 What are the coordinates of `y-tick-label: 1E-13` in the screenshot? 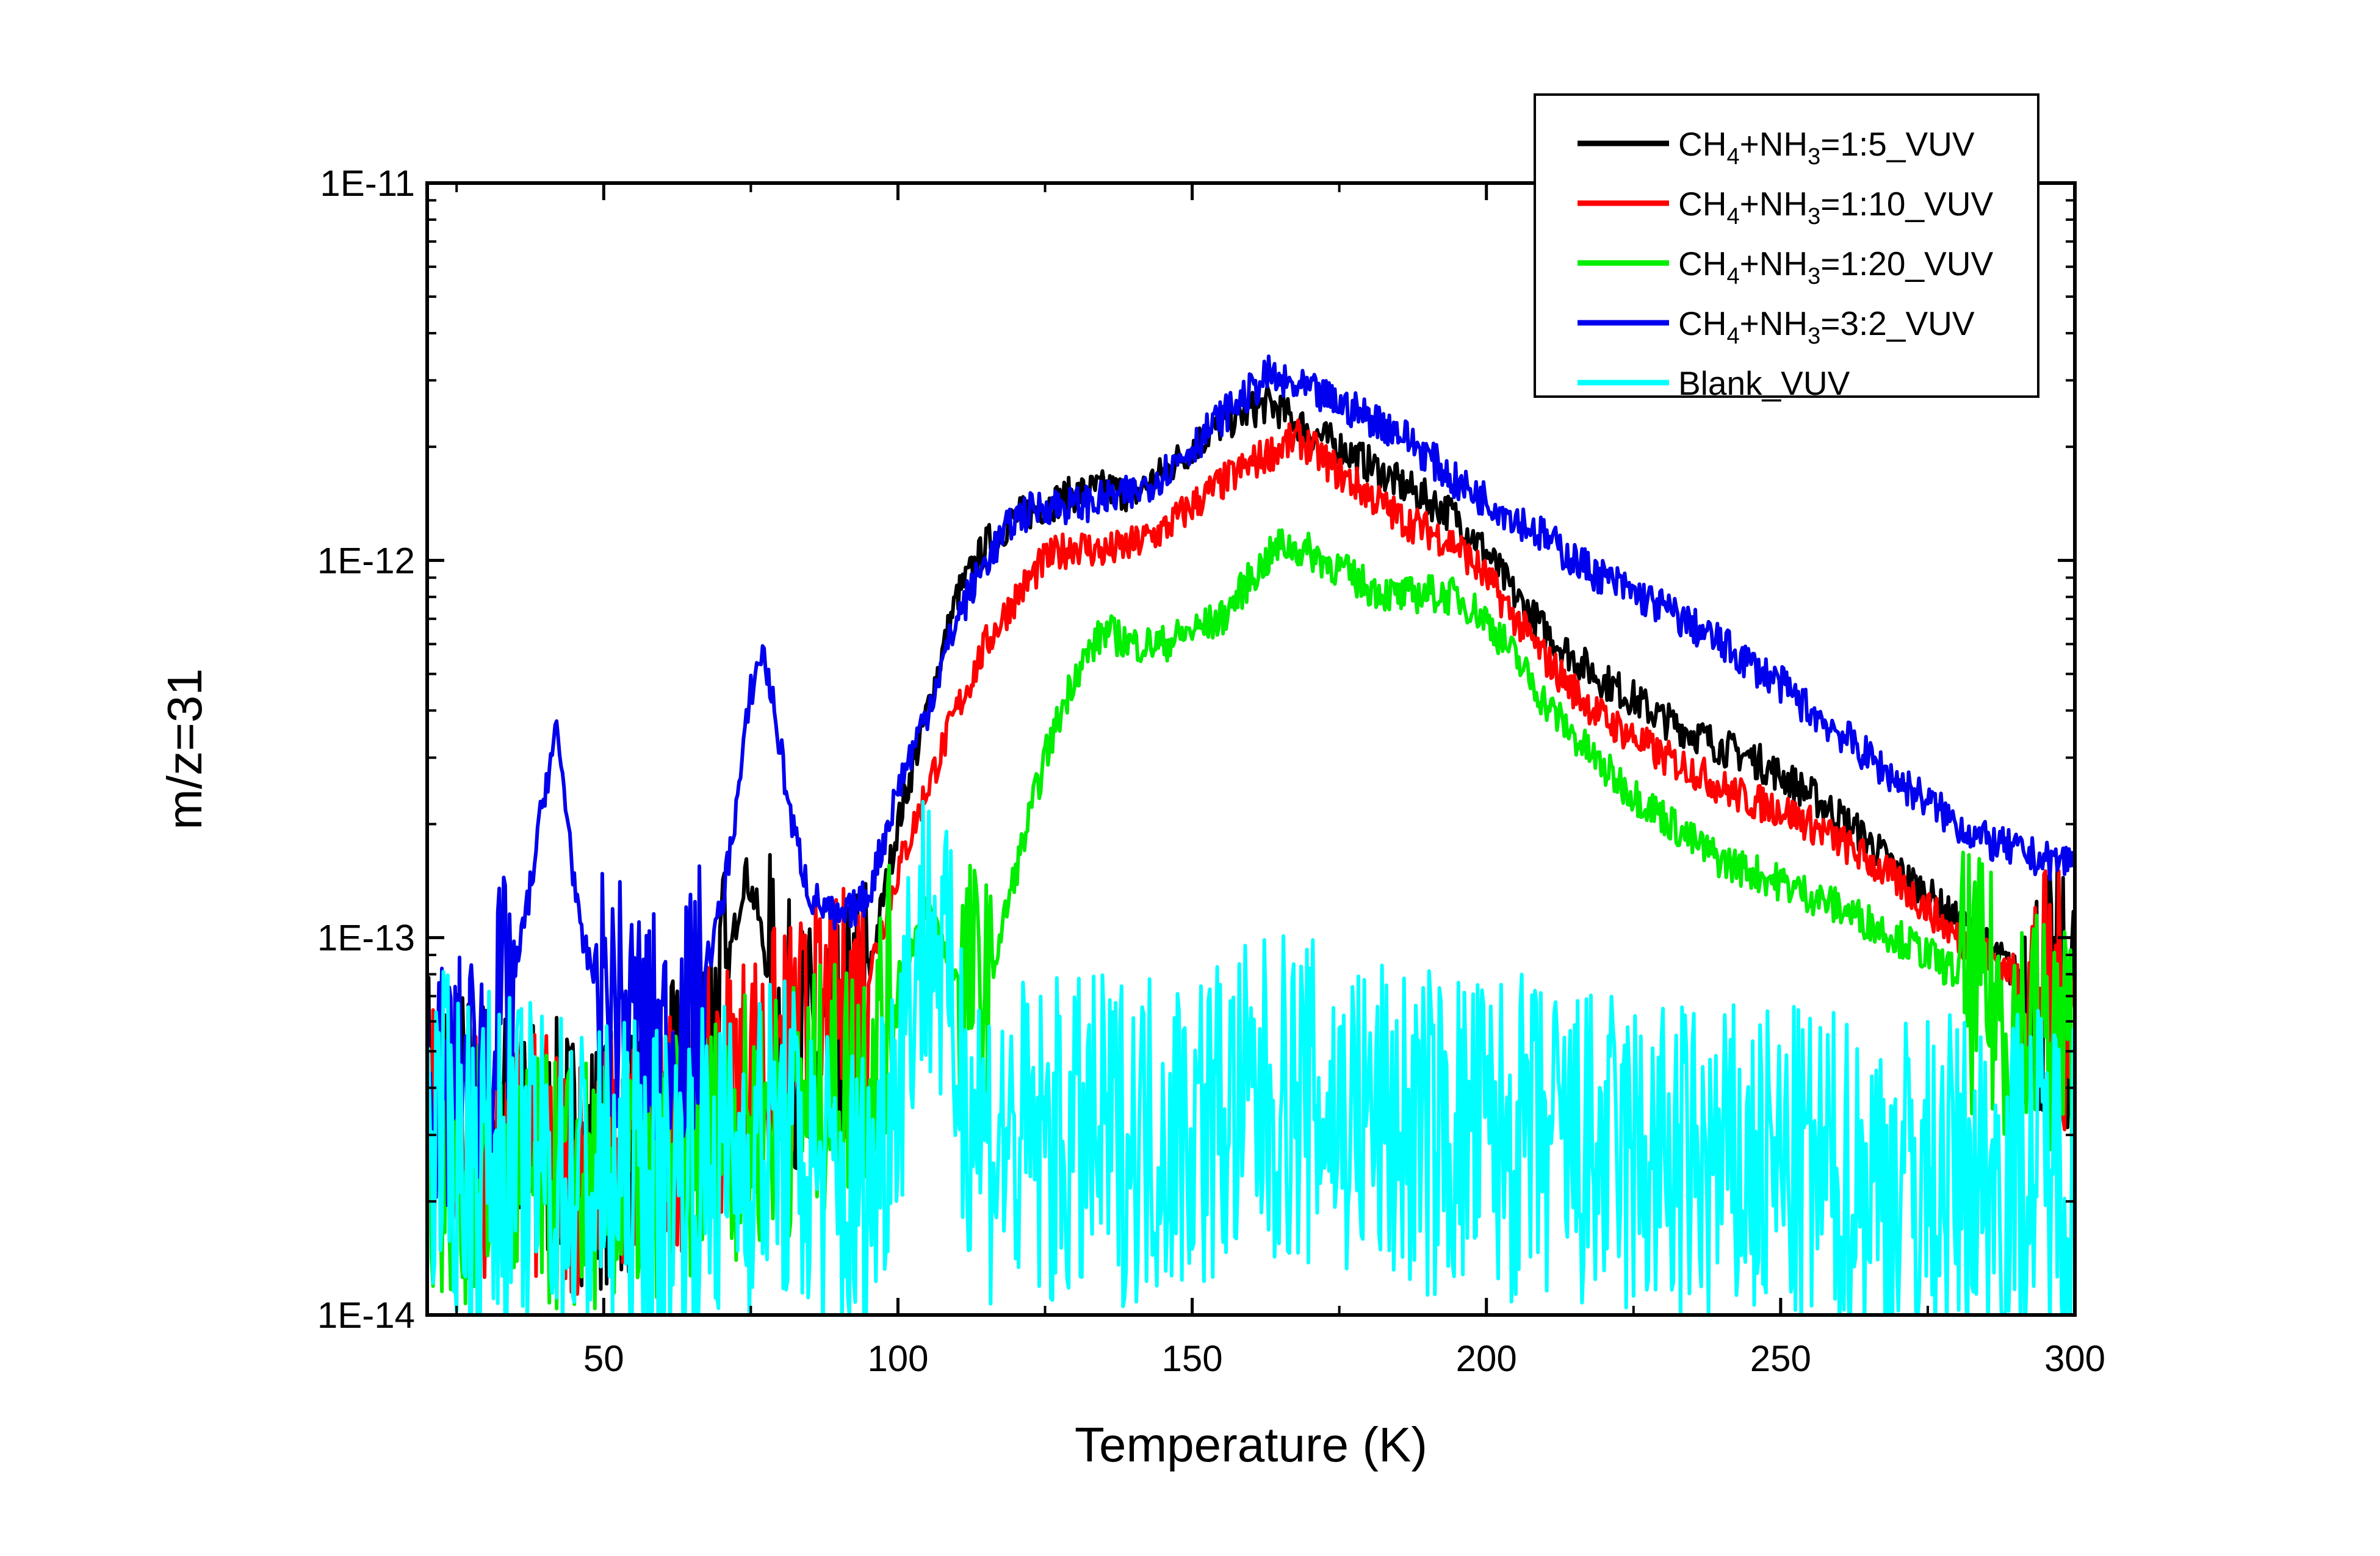 It's located at (366, 938).